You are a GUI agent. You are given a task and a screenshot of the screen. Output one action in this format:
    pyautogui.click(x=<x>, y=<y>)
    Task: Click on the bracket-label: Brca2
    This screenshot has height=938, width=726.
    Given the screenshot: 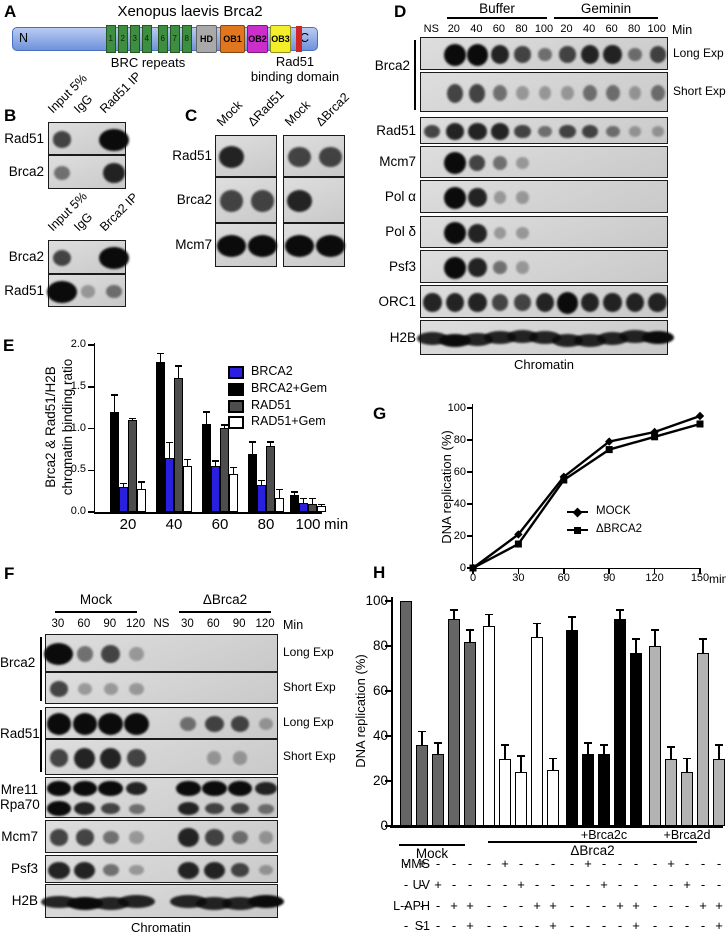 What is the action you would take?
    pyautogui.click(x=18, y=662)
    